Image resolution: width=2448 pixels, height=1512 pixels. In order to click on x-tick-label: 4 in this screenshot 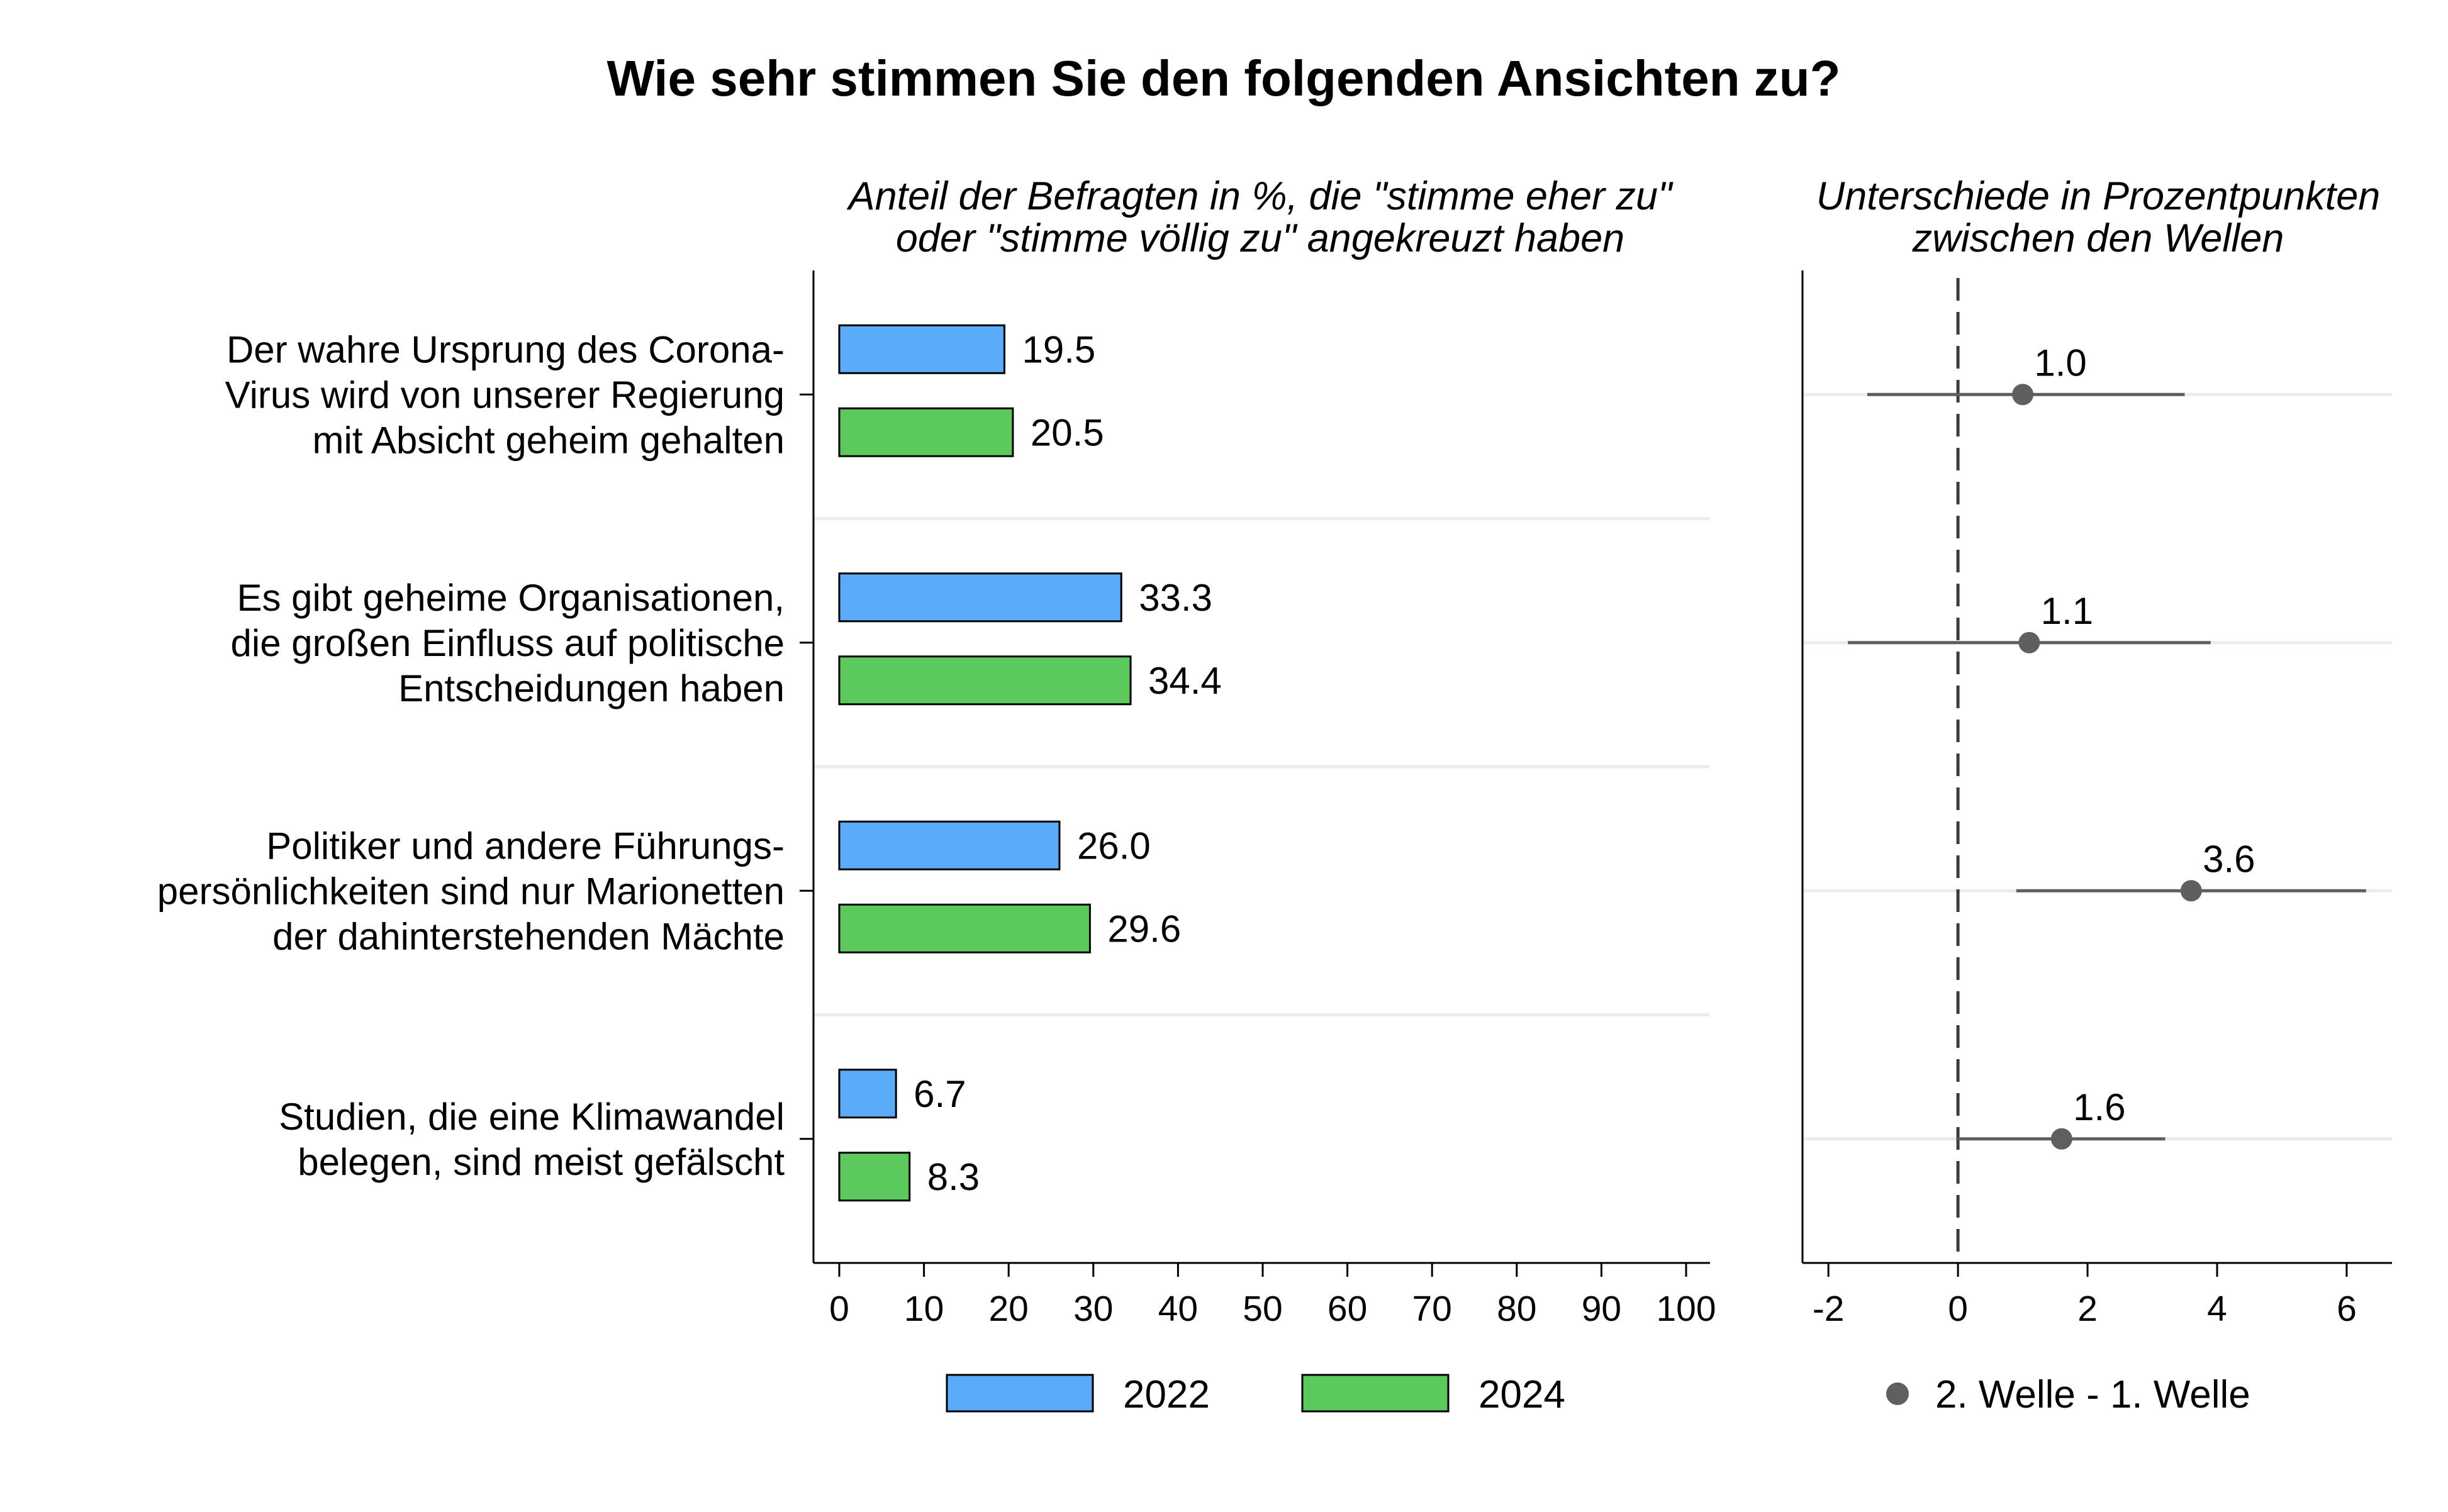, I will do `click(2217, 1309)`.